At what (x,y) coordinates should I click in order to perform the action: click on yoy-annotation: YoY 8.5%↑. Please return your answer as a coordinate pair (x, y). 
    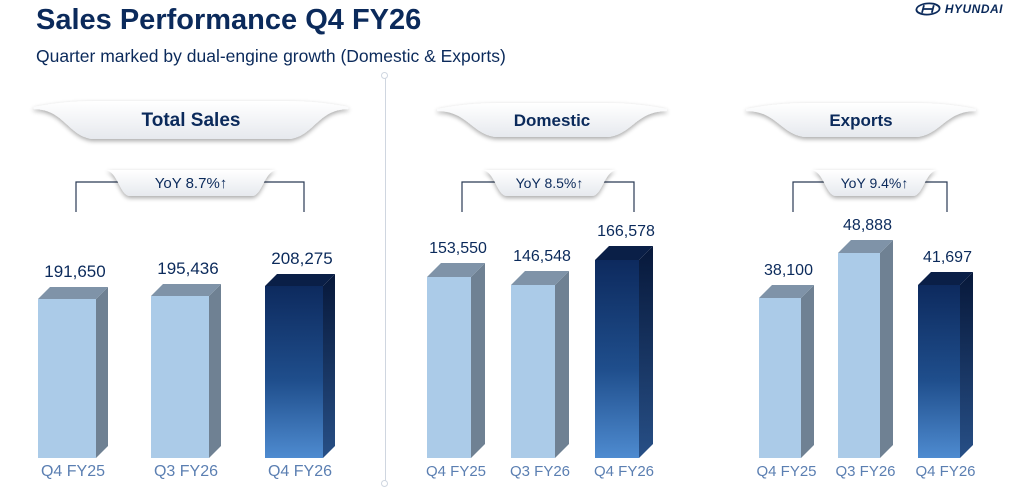
    Looking at the image, I should click on (550, 183).